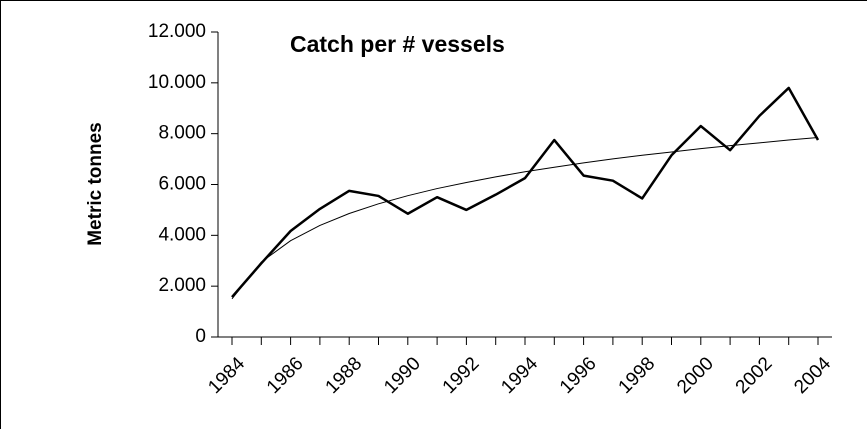  What do you see at coordinates (182, 285) in the screenshot?
I see `y-tick-label: 2.000` at bounding box center [182, 285].